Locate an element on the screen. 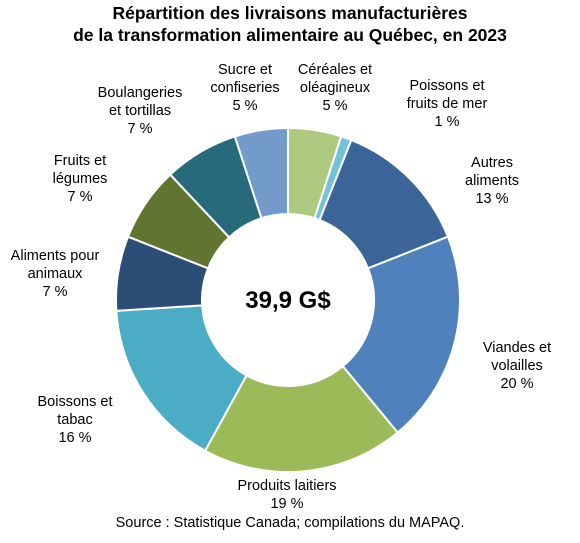 This screenshot has height=543, width=580. center-total-label: 39,9 G$ is located at coordinates (288, 300).